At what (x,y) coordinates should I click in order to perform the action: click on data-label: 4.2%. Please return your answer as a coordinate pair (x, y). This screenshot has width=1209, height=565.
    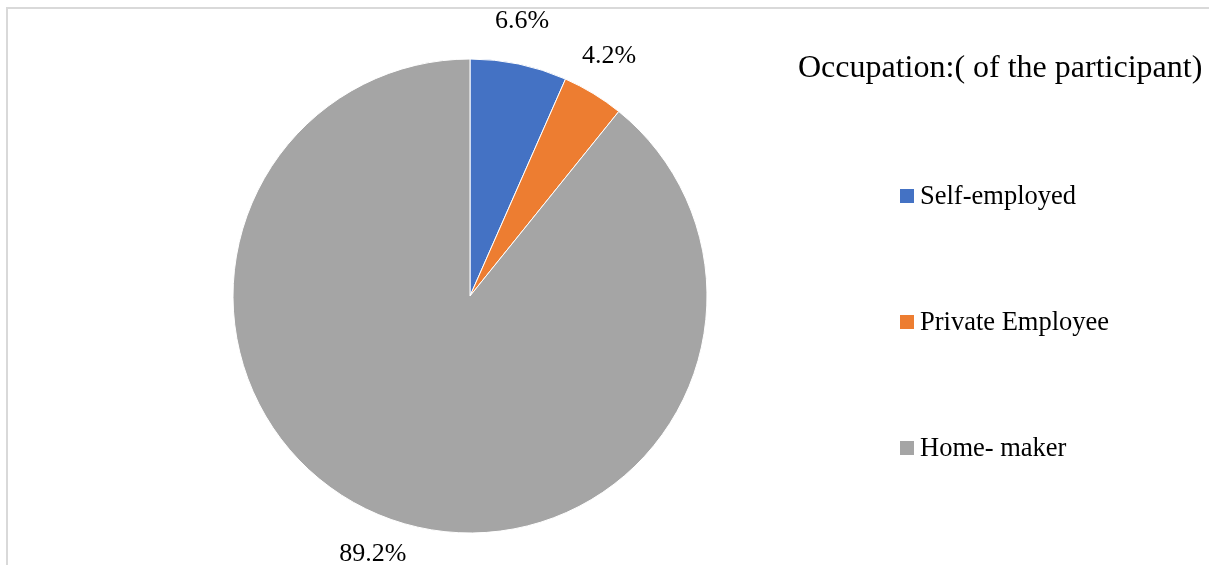
    Looking at the image, I should click on (609, 54).